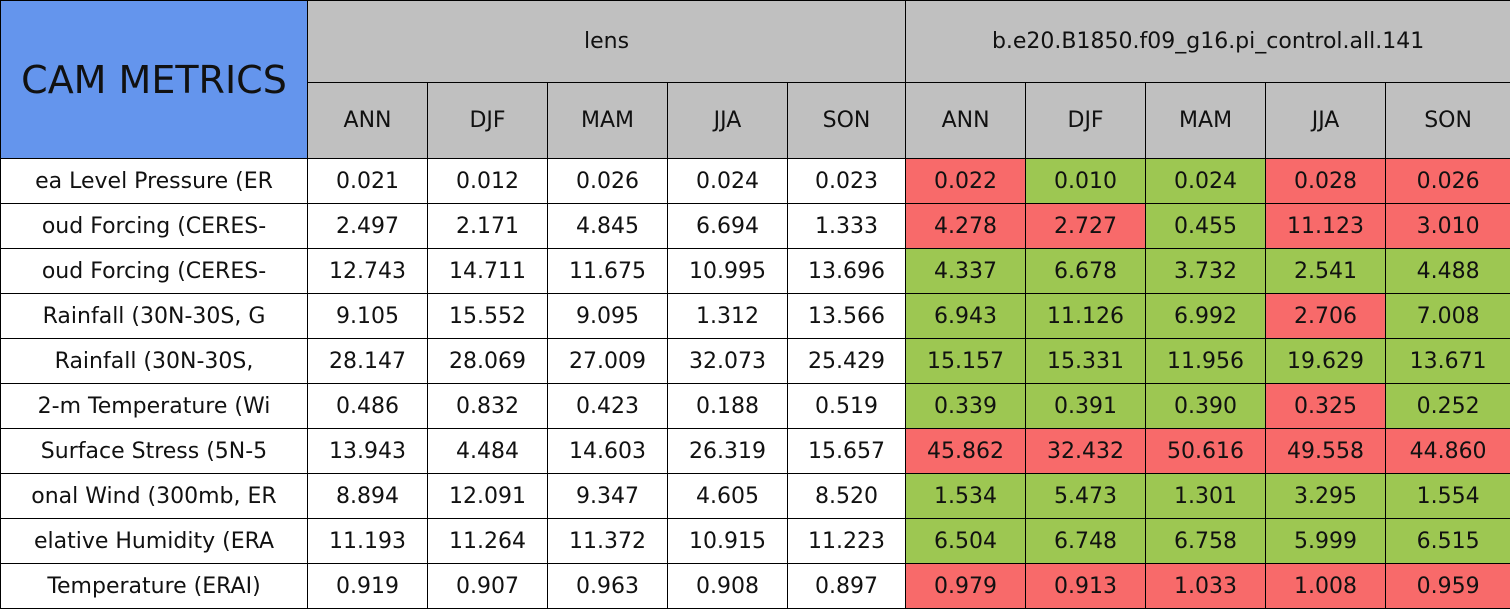 The image size is (1510, 611). What do you see at coordinates (1086, 586) in the screenshot?
I see `value-cell-text: 0.913` at bounding box center [1086, 586].